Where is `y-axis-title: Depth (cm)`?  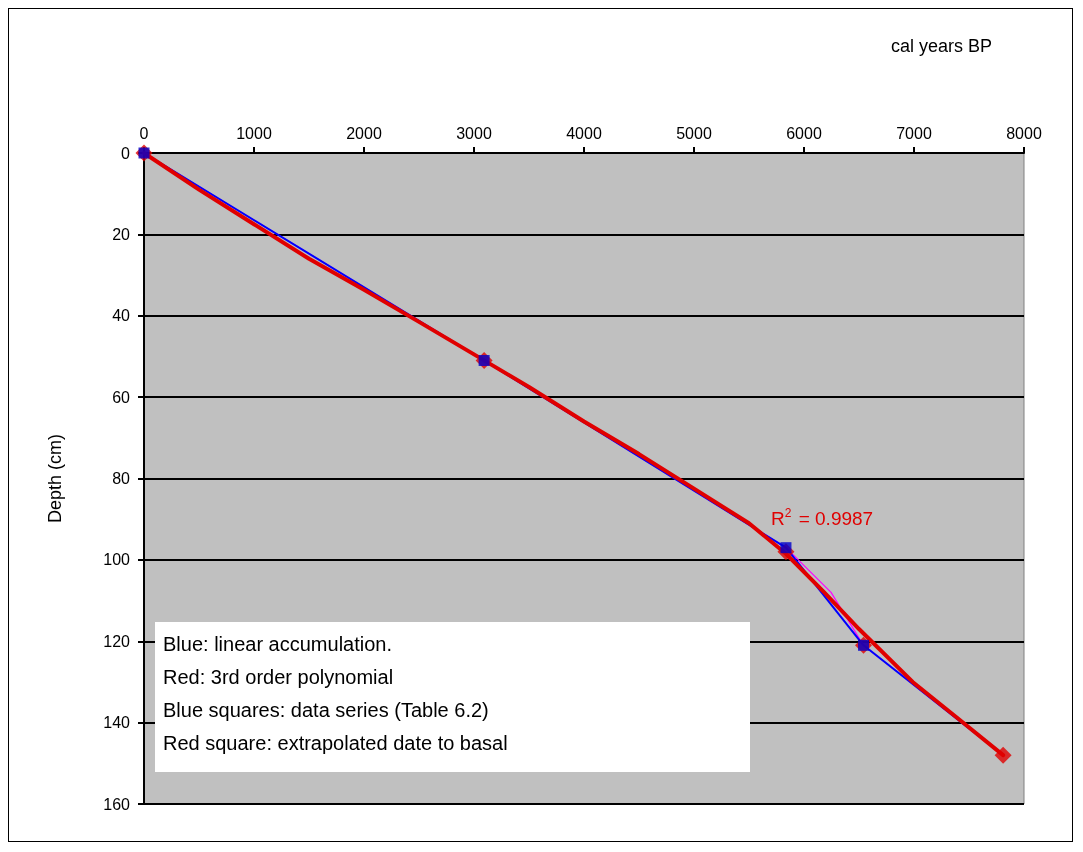
y-axis-title: Depth (cm) is located at coordinates (55, 478).